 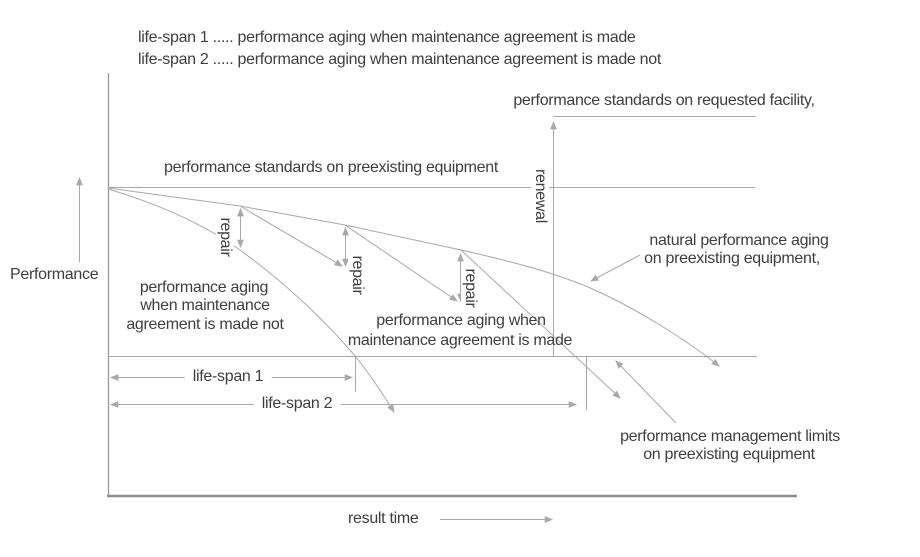 What do you see at coordinates (730, 436) in the screenshot?
I see `management-limits-label-line1: performance management limits` at bounding box center [730, 436].